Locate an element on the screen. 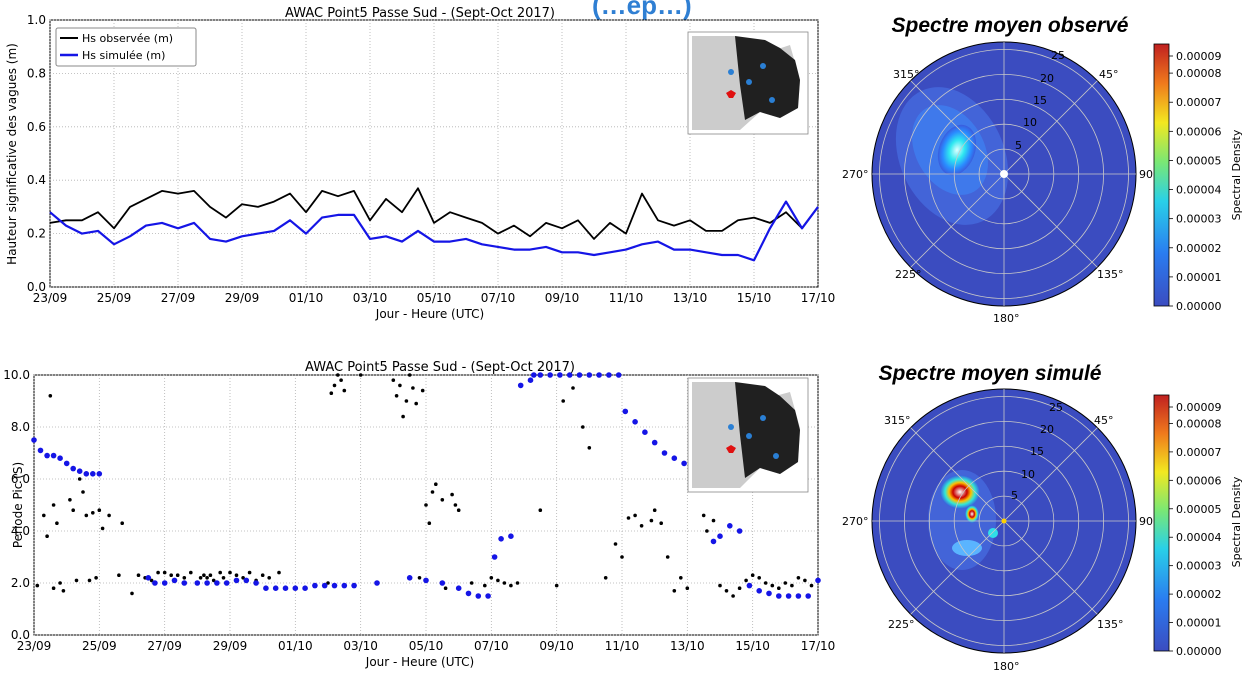 Image resolution: width=1245 pixels, height=675 pixels. observed-radial-10: 10 is located at coordinates (1030, 122).